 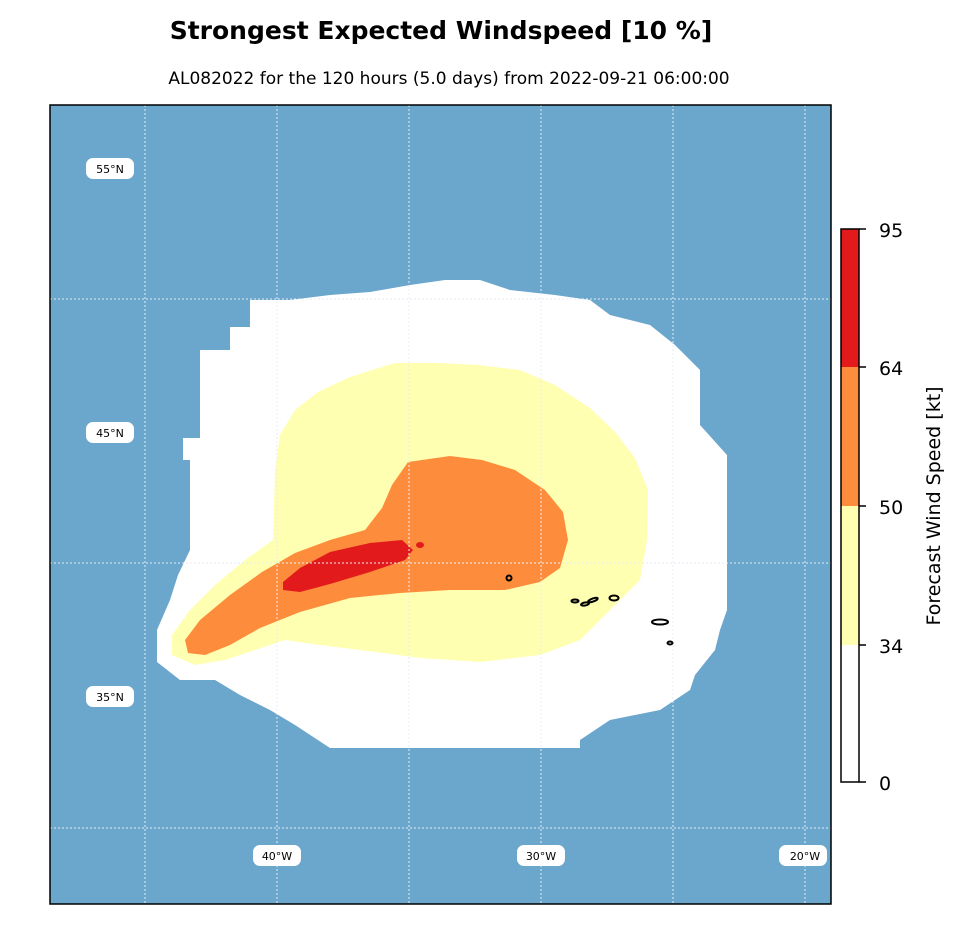 I want to click on colorbar-tick-64: 64, so click(x=891, y=369).